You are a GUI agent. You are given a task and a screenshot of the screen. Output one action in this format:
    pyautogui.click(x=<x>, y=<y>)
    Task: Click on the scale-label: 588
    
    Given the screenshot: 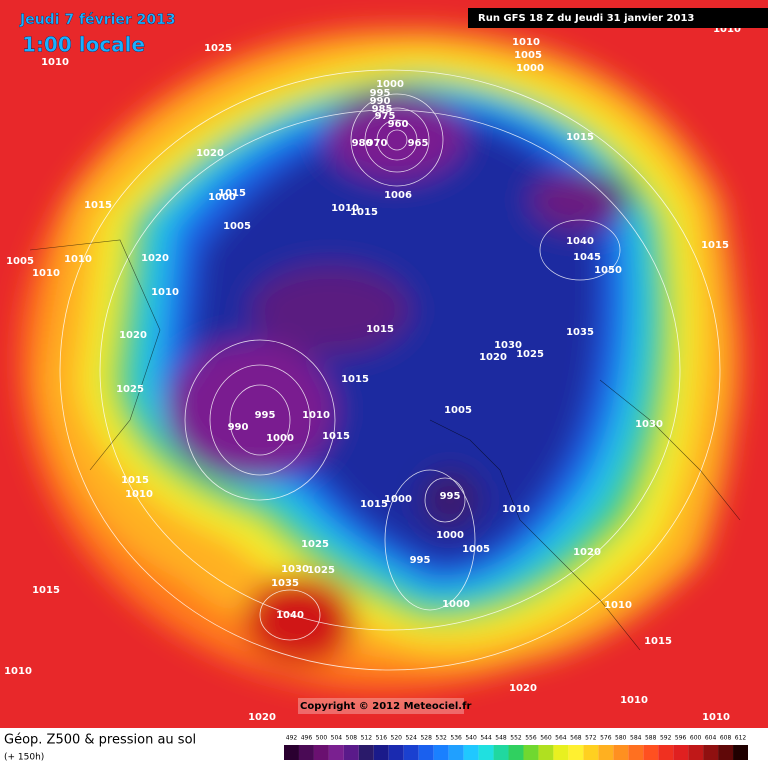 What is the action you would take?
    pyautogui.click(x=651, y=738)
    